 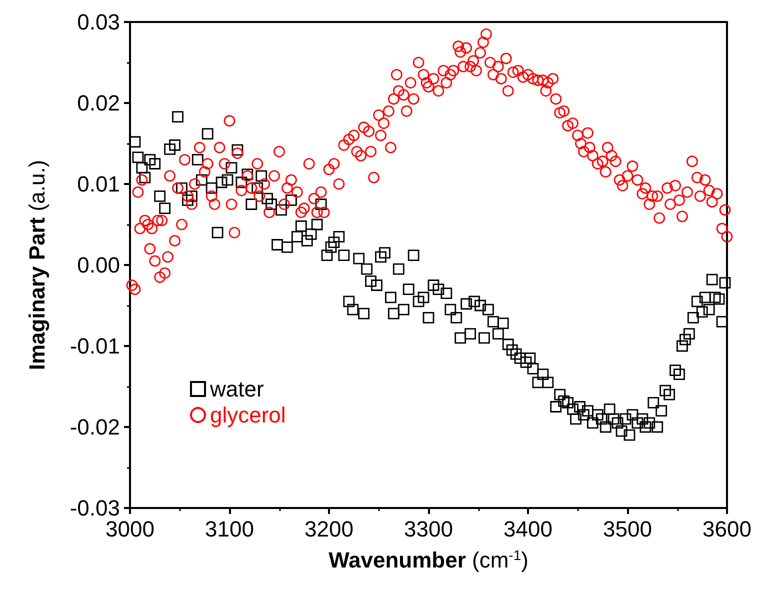 I want to click on legend-label: water, so click(x=236, y=389).